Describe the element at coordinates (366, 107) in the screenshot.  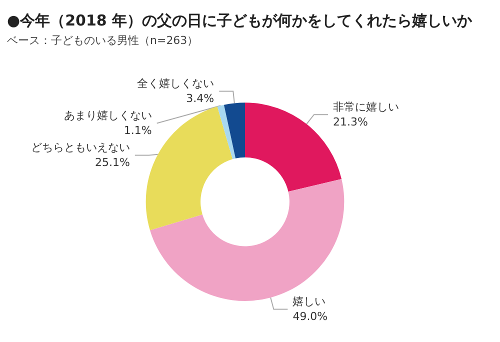
I see `slice-label: 非常に嬉しい` at that location.